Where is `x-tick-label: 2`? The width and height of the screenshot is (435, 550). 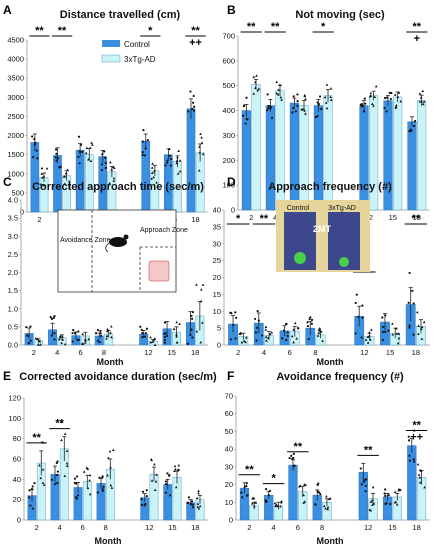
x-tick-label: 2 is located at coordinates (37, 527).